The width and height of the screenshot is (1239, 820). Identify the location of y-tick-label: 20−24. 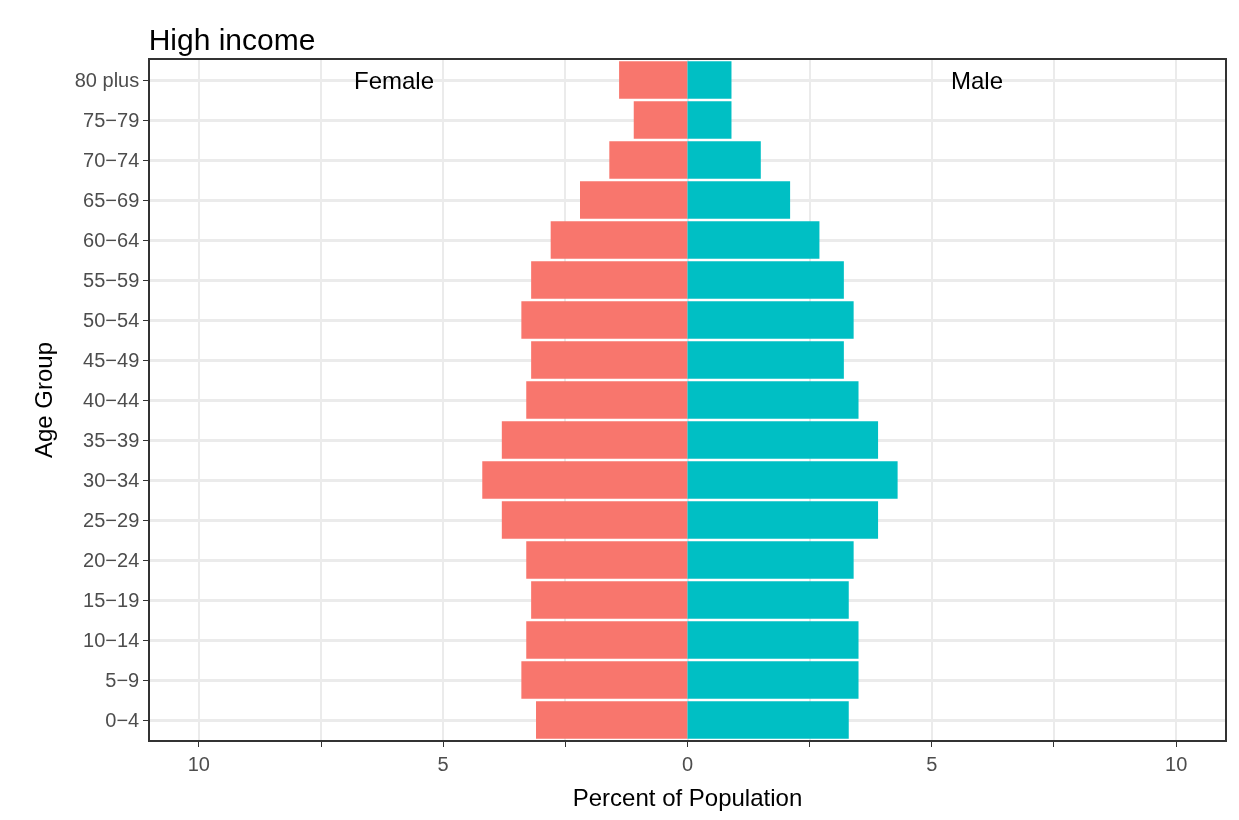
(111, 560).